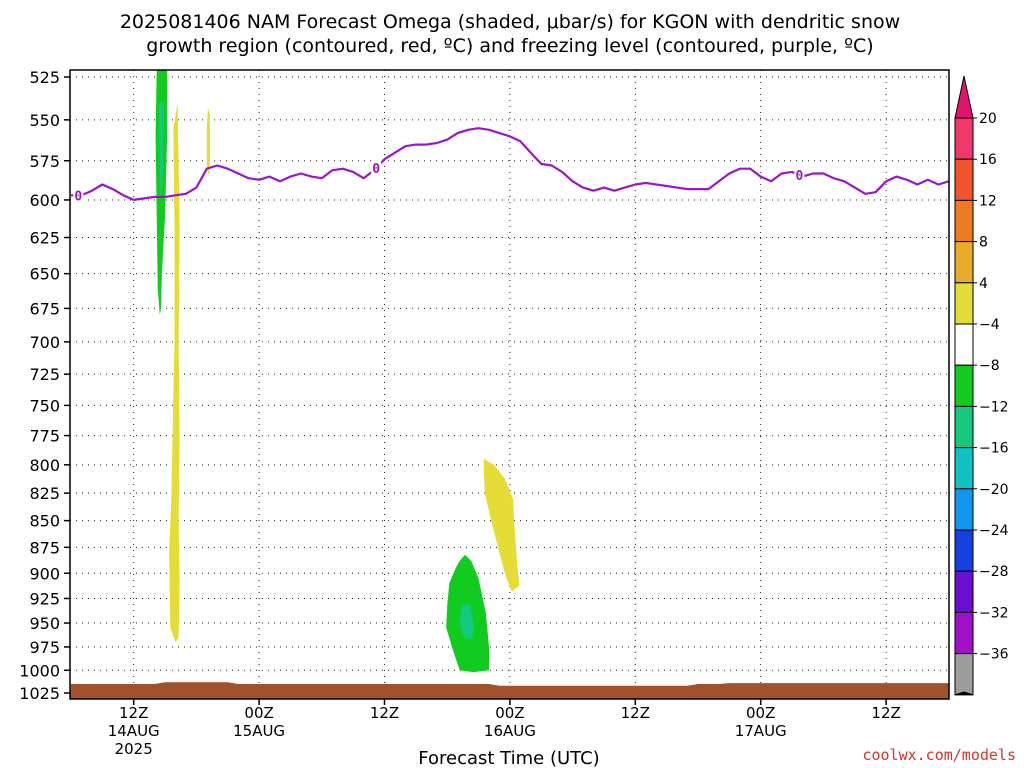 The width and height of the screenshot is (1024, 768). What do you see at coordinates (384, 713) in the screenshot?
I see `x-tick-label-2-1: 12Z` at bounding box center [384, 713].